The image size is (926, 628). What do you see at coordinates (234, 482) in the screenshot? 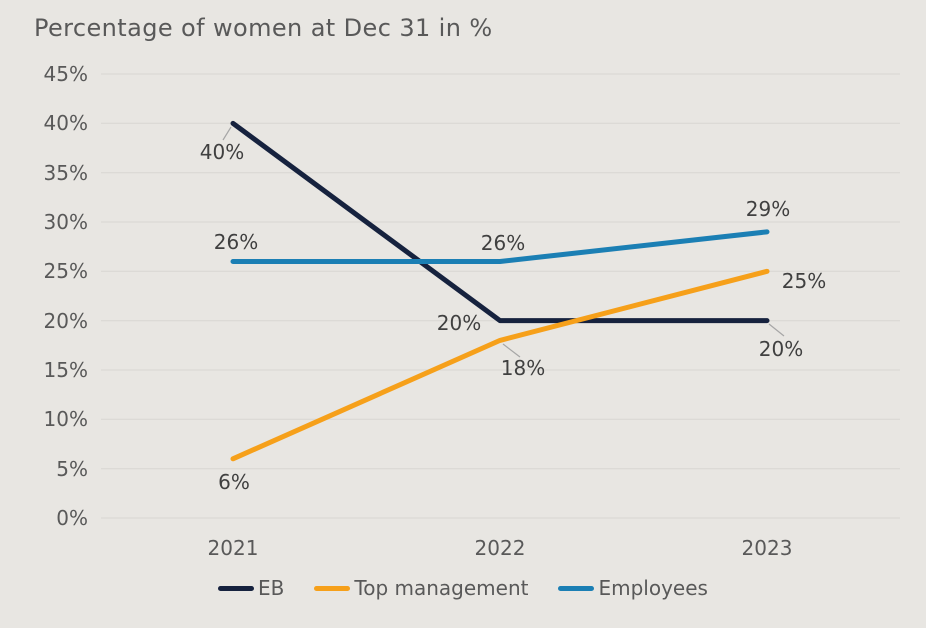
I see `data-label-top-management: 6%` at bounding box center [234, 482].